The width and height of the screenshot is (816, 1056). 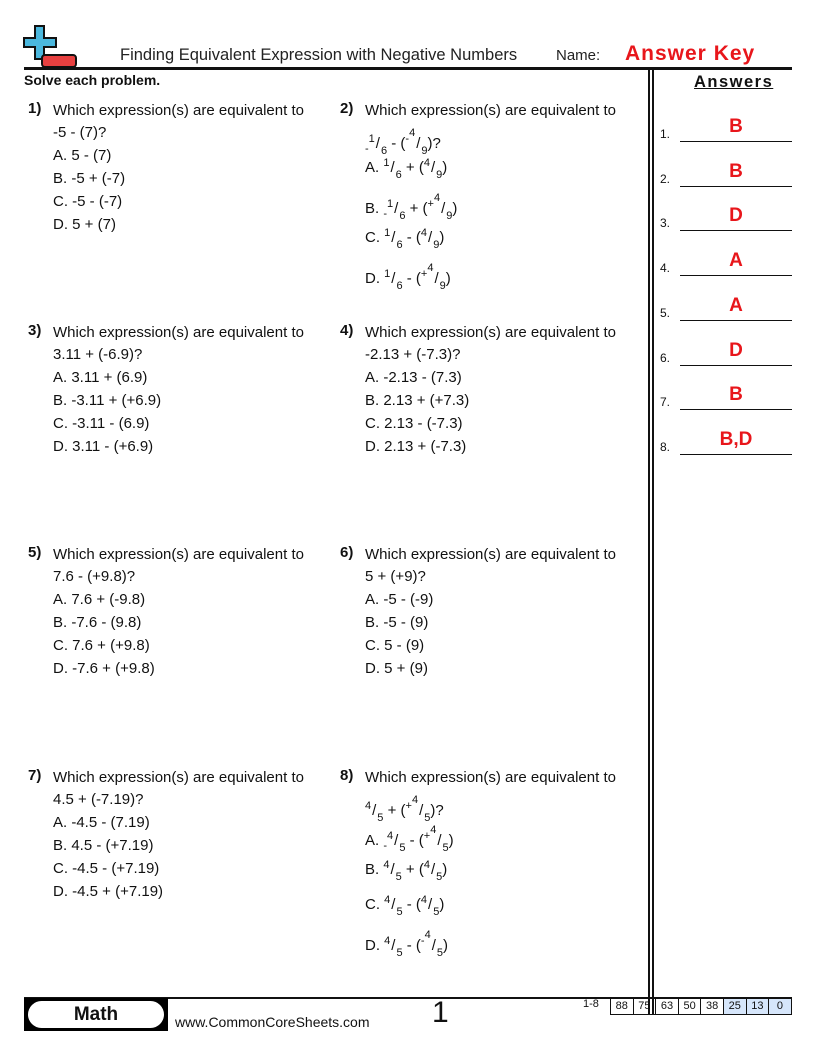 What do you see at coordinates (665, 312) in the screenshot?
I see `answer-number: 5.` at bounding box center [665, 312].